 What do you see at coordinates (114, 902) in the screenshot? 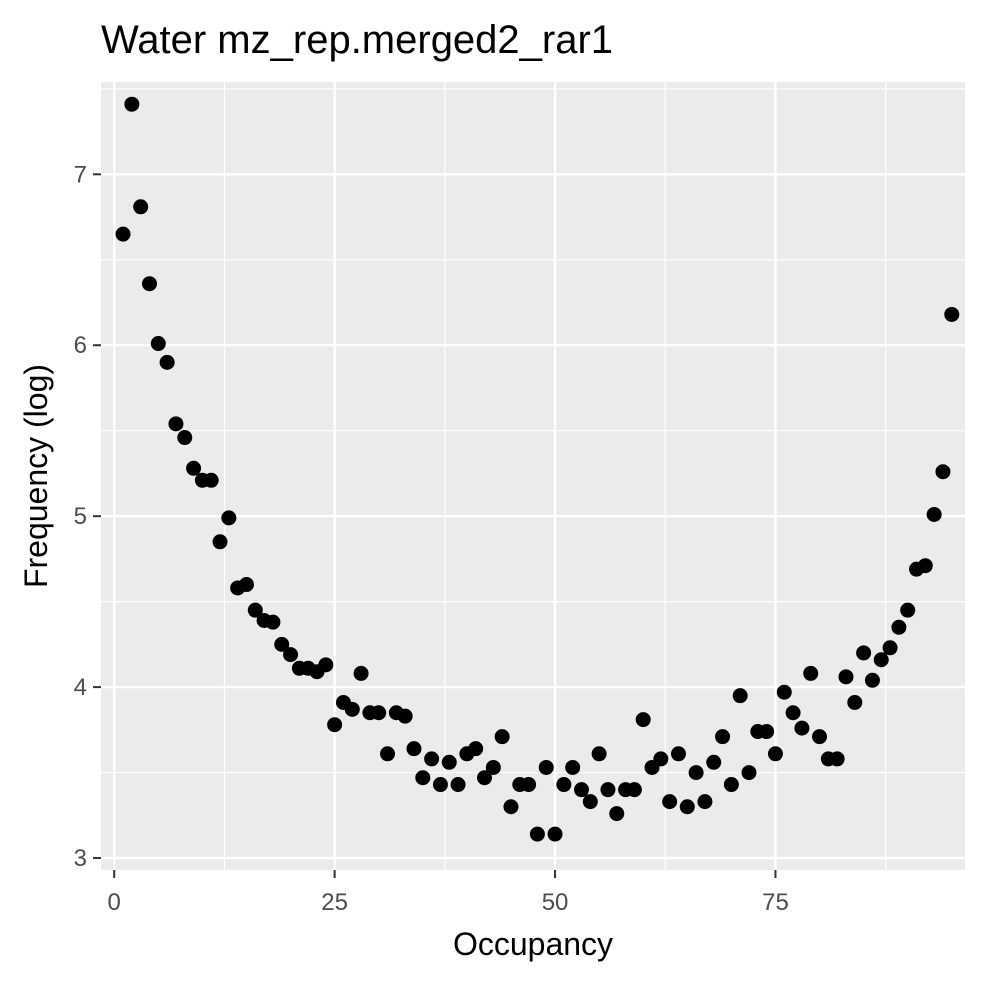
I see `x-tick-label: 0` at bounding box center [114, 902].